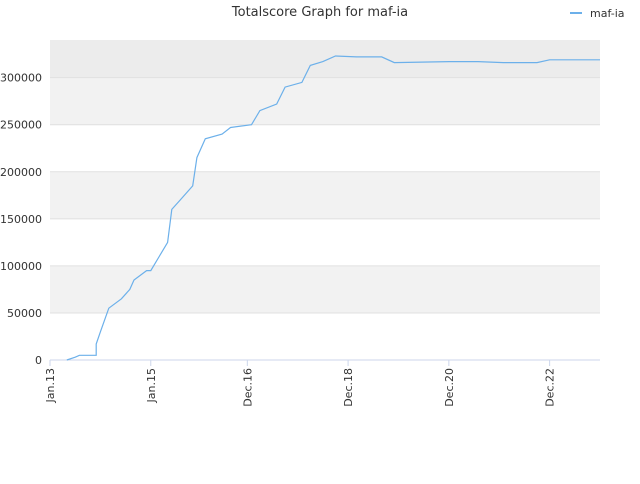  Describe the element at coordinates (449, 387) in the screenshot. I see `x-tick-label: Dec.20` at that location.